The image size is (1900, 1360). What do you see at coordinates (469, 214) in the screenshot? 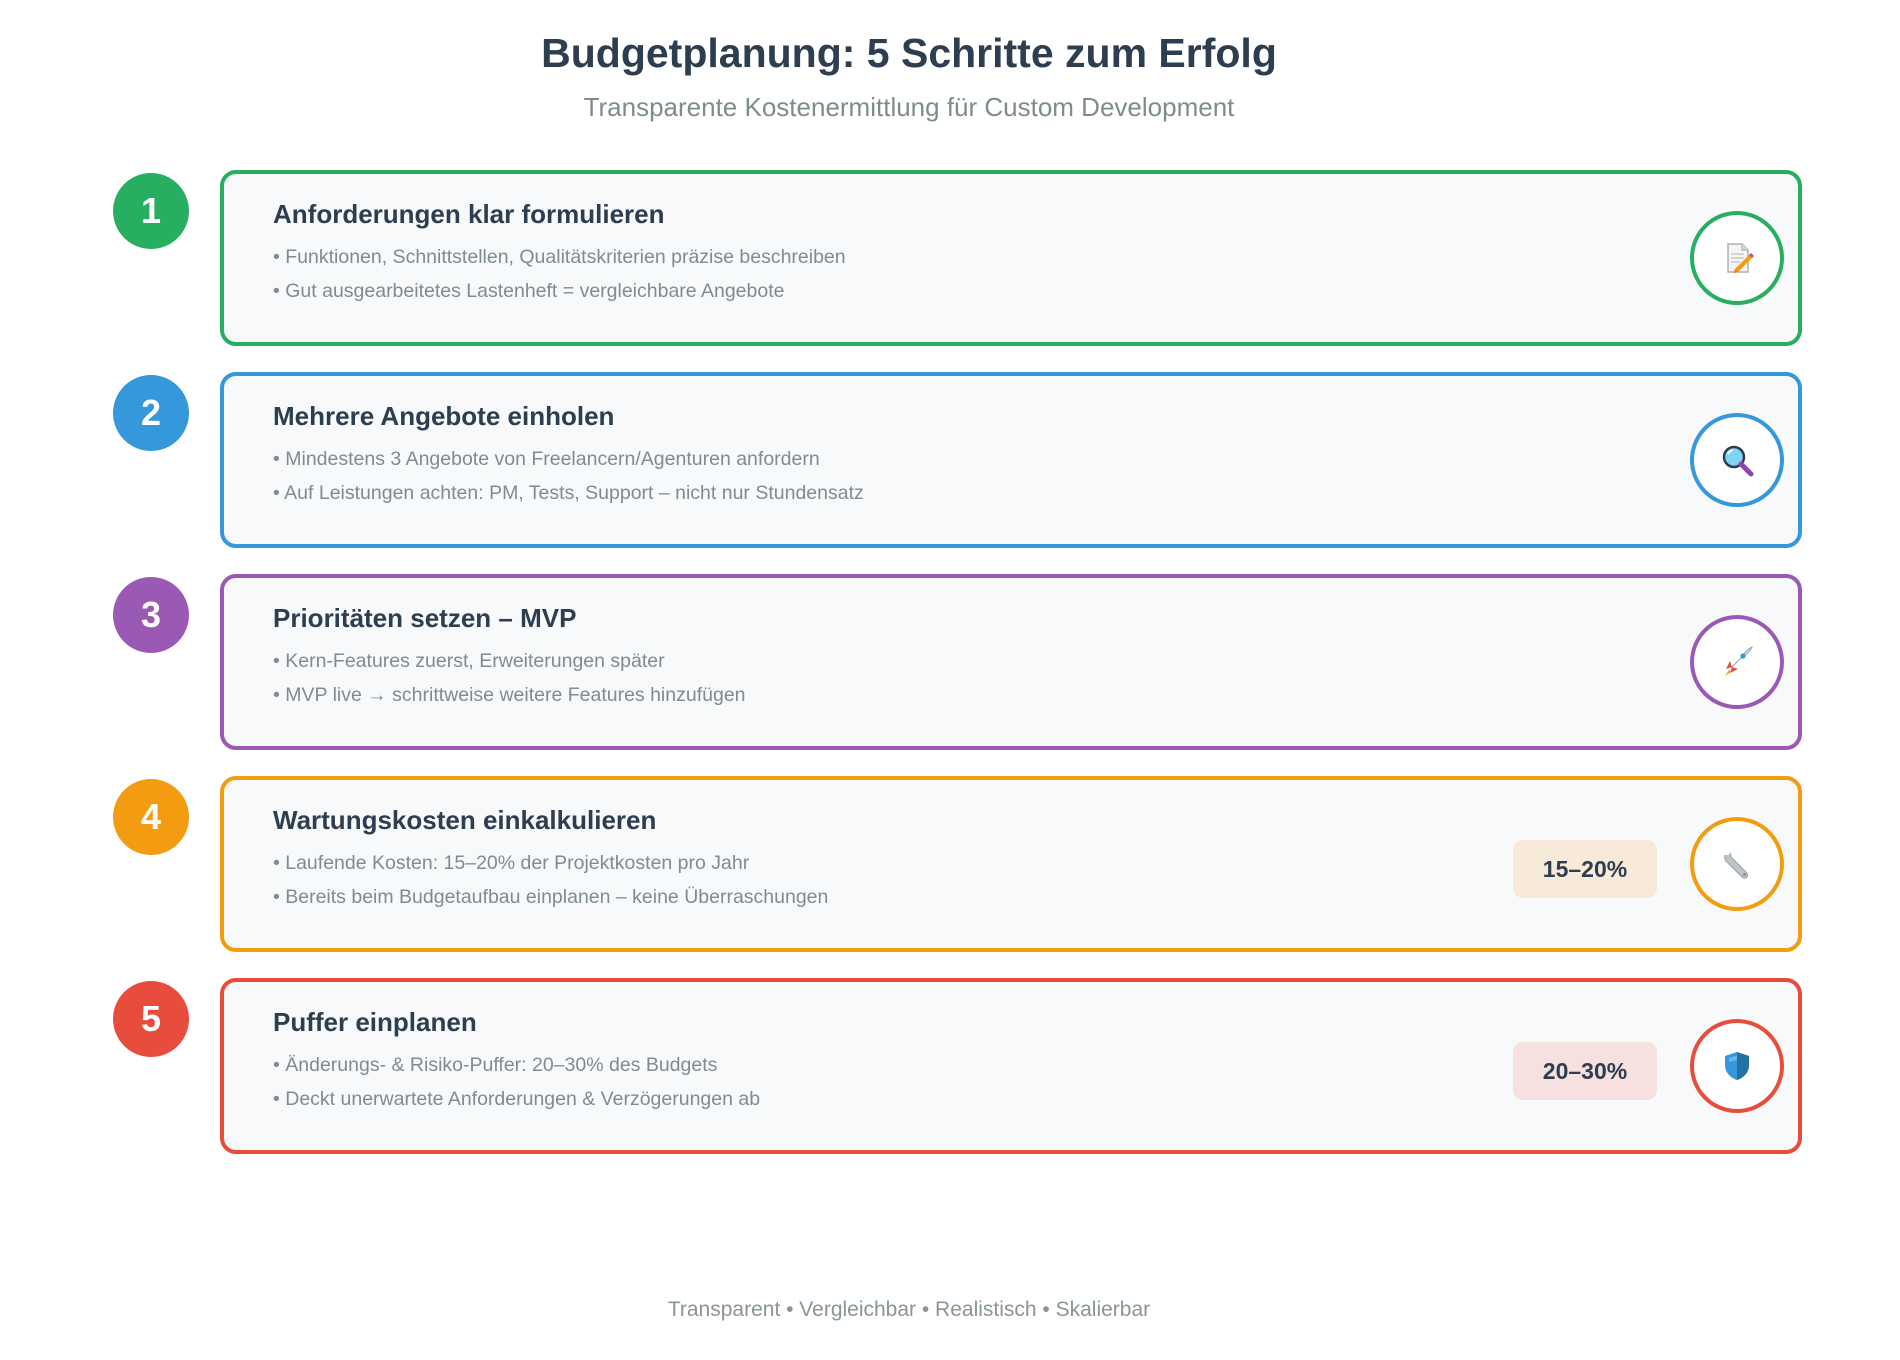
I see `step-title: Anforderungen klar formulieren` at bounding box center [469, 214].